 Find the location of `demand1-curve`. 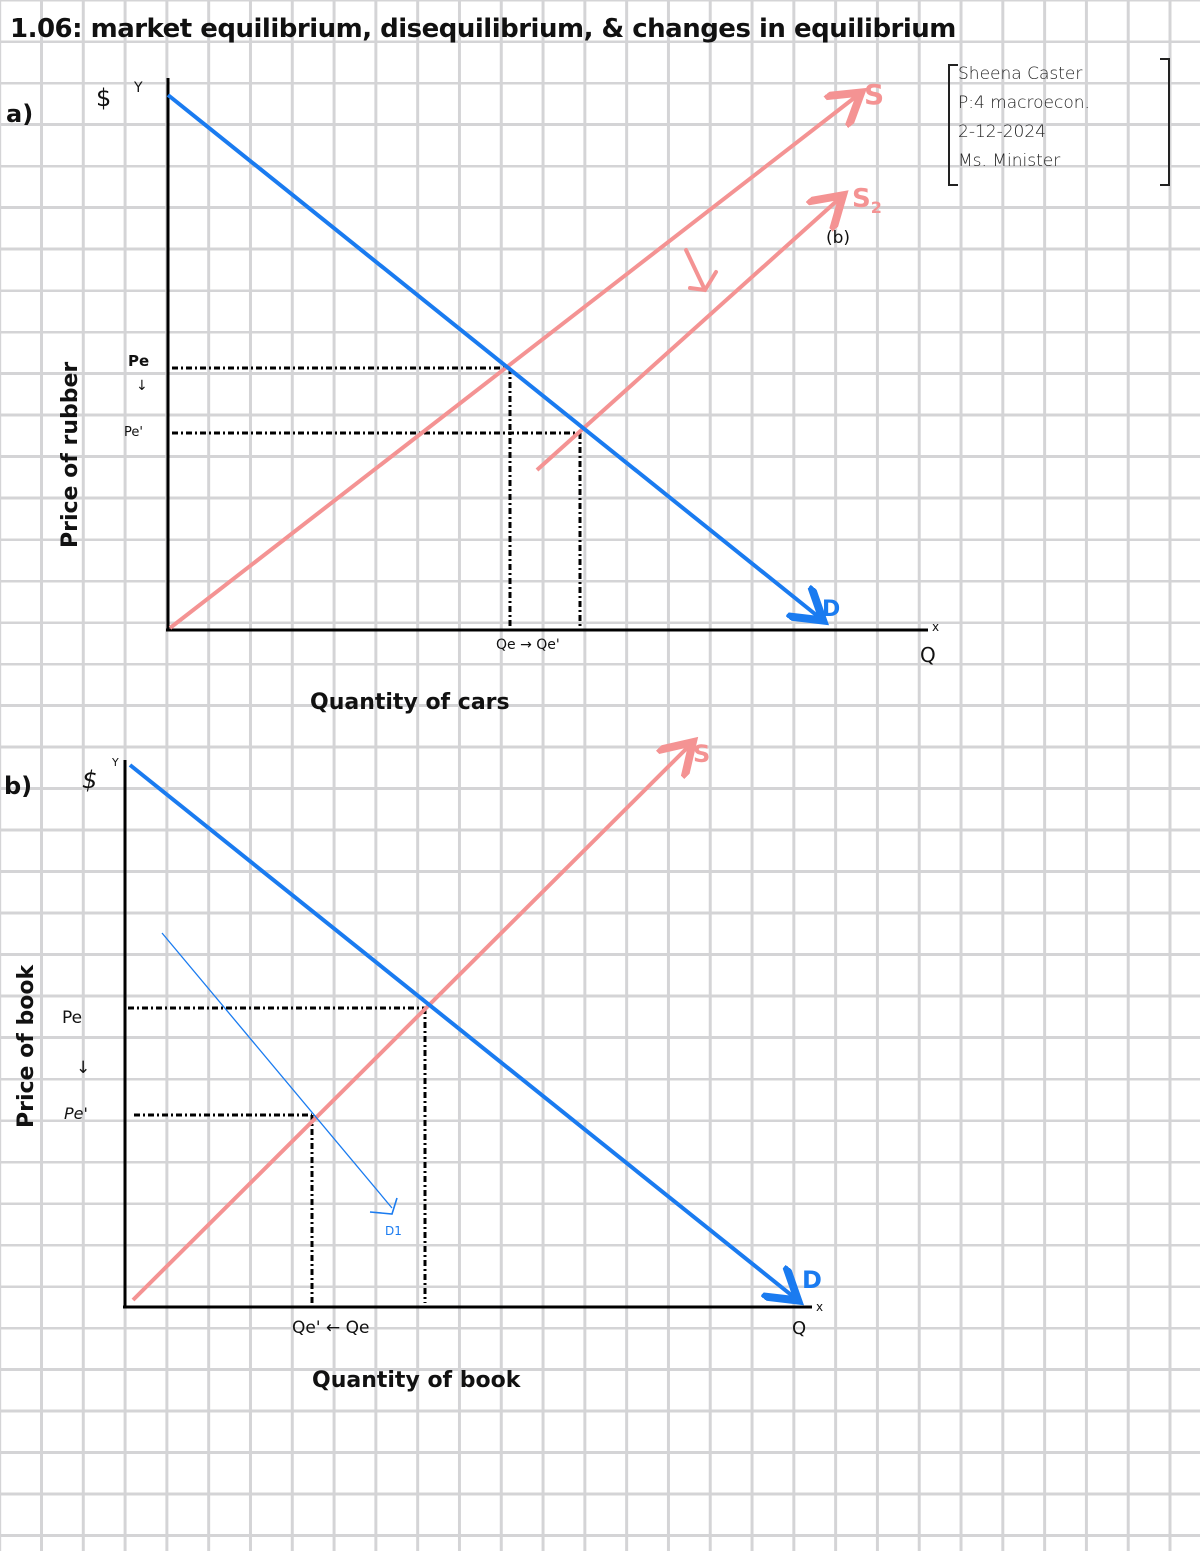

demand1-curve is located at coordinates (277, 1070).